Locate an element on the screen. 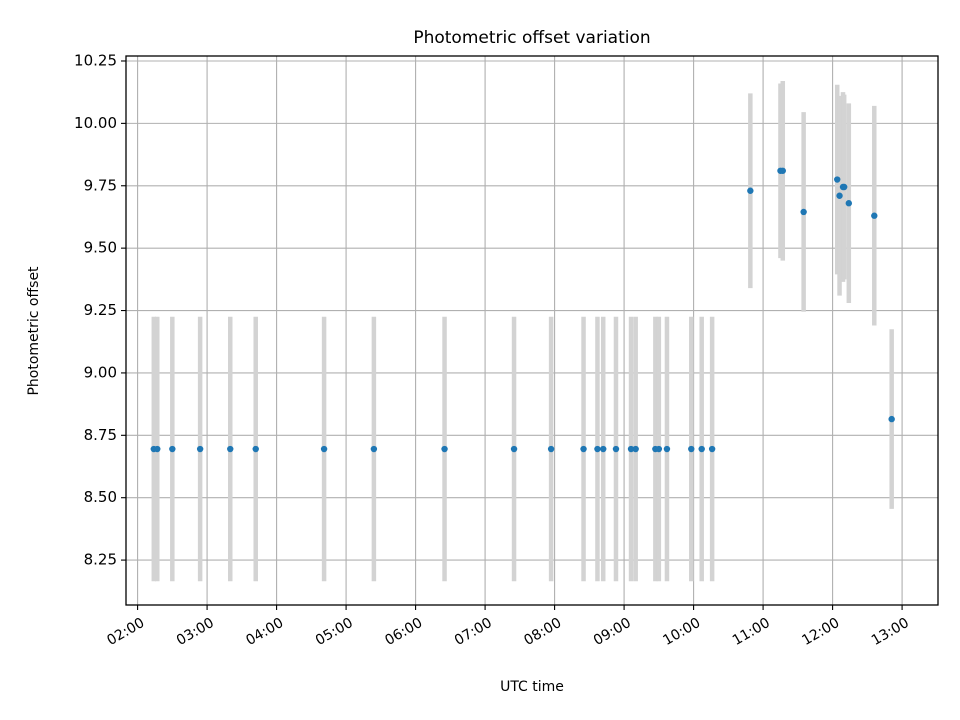 Image resolution: width=960 pixels, height=720 pixels. y-tick-label: 8.75 is located at coordinates (100, 435).